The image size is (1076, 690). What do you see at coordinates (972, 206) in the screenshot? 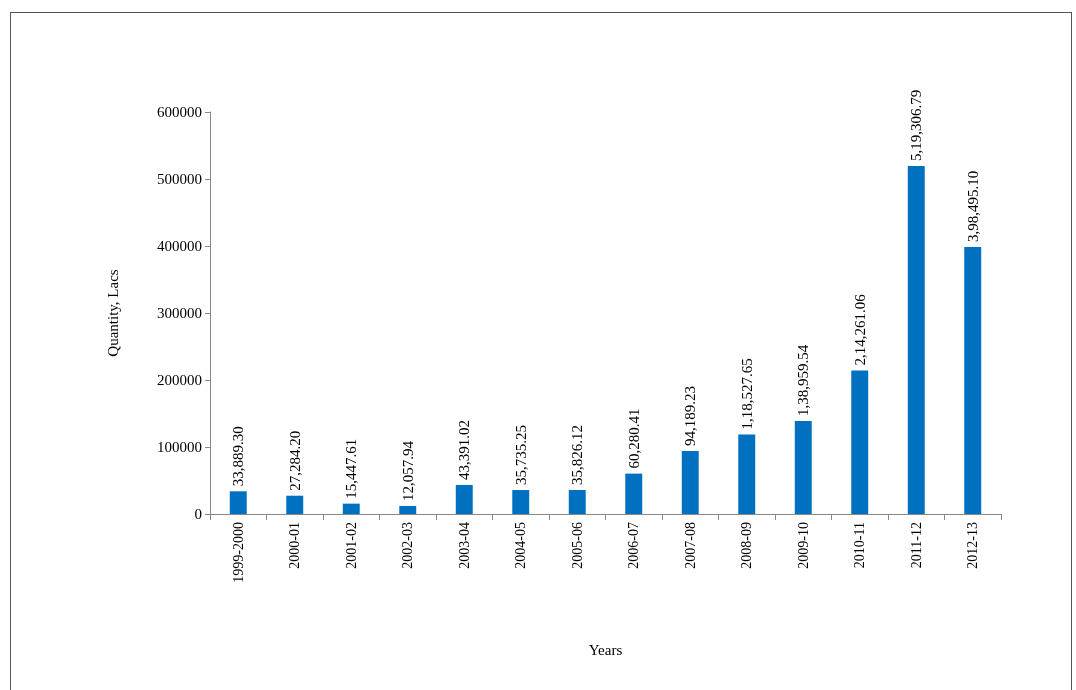
I see `data-label: 3,98,495.10` at bounding box center [972, 206].